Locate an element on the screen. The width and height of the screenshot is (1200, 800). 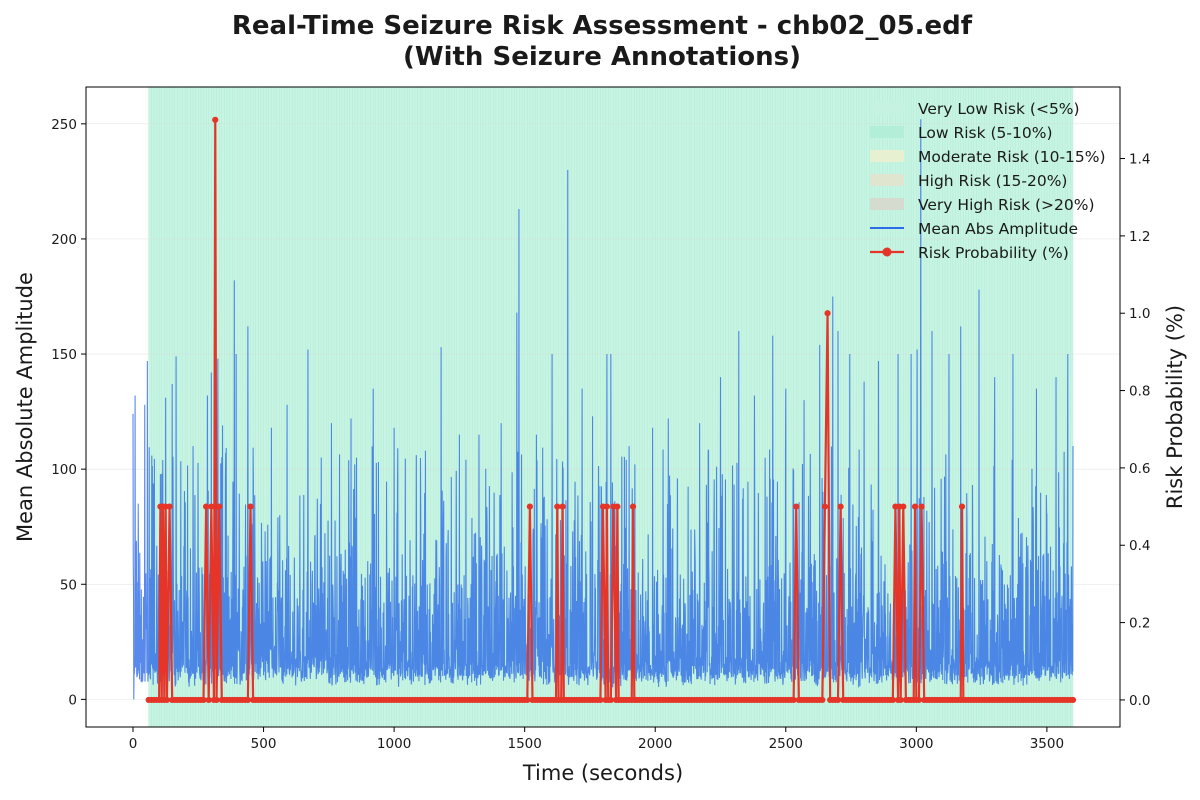
x-tick-label: 1500 is located at coordinates (524, 744).